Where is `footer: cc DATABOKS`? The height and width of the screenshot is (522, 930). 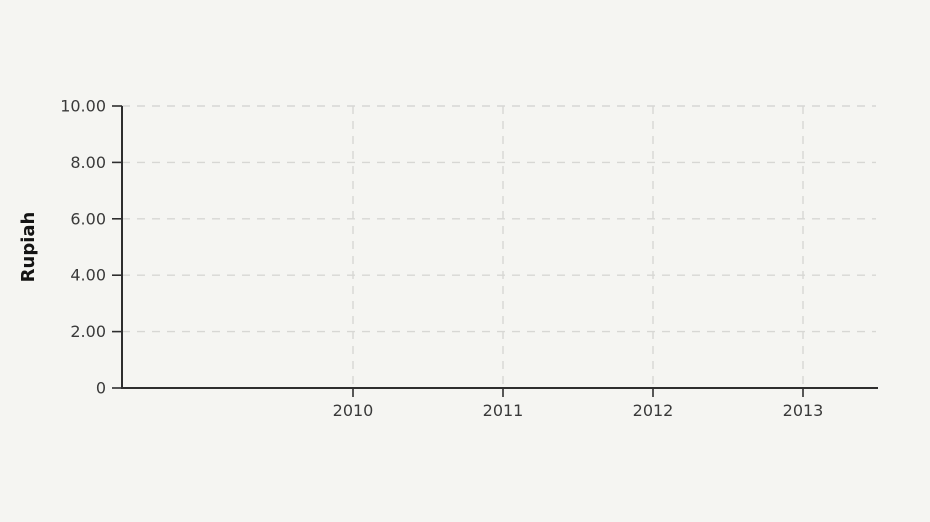 footer: cc DATABOKS is located at coordinates (465, 494).